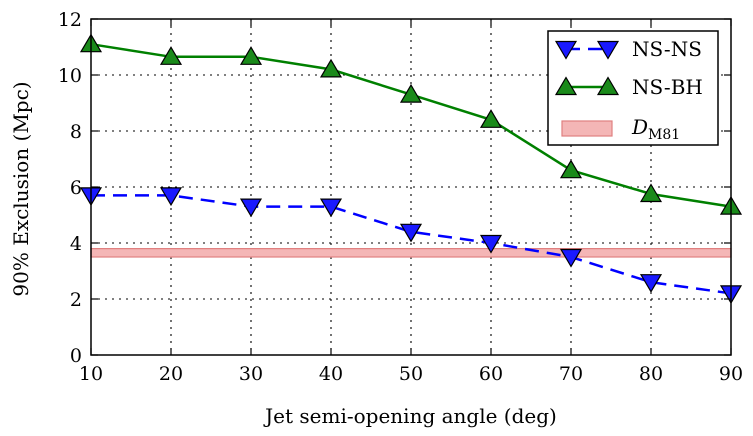 This screenshot has height=436, width=753. I want to click on x-tick-label-40: 40, so click(331, 374).